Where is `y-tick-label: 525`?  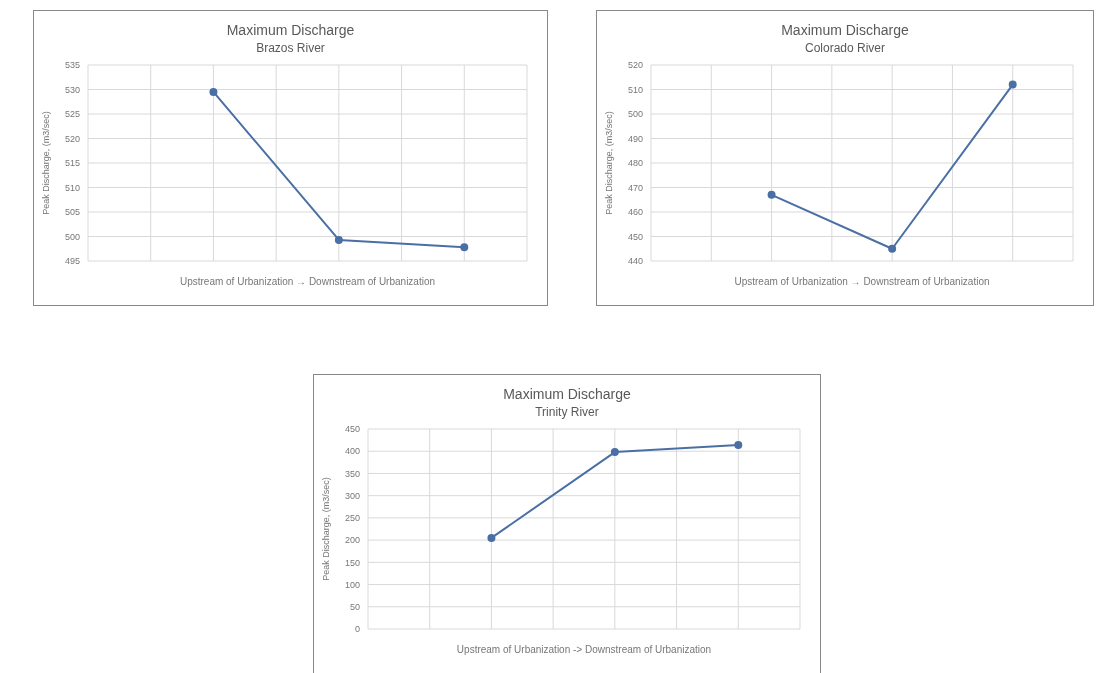
y-tick-label: 525 is located at coordinates (72, 114).